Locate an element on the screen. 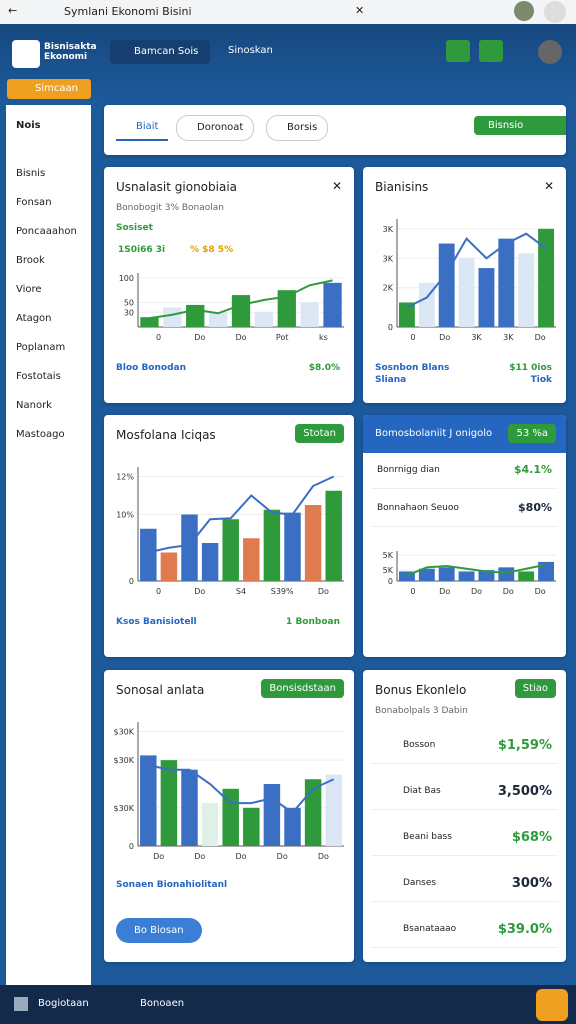 Image resolution: width=576 pixels, height=1024 pixels. footer-text: 1 Bonboan is located at coordinates (313, 622).